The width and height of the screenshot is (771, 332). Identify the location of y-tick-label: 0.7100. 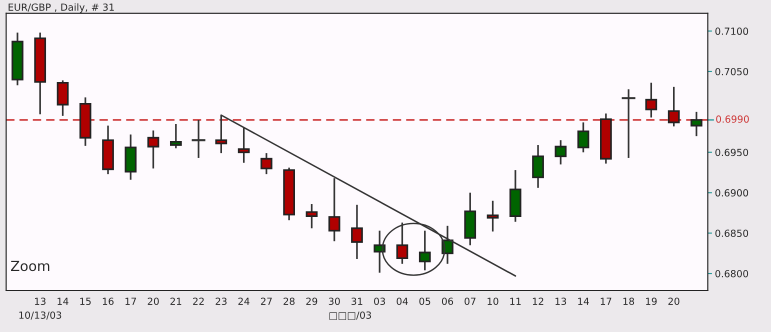
(731, 31).